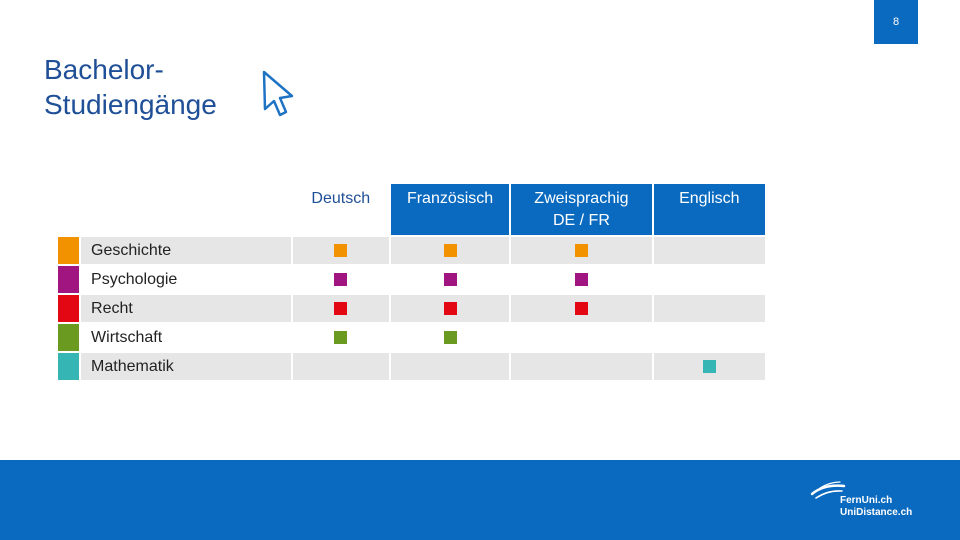 The width and height of the screenshot is (960, 540). What do you see at coordinates (104, 69) in the screenshot?
I see `page-title-line1: Bachelor-` at bounding box center [104, 69].